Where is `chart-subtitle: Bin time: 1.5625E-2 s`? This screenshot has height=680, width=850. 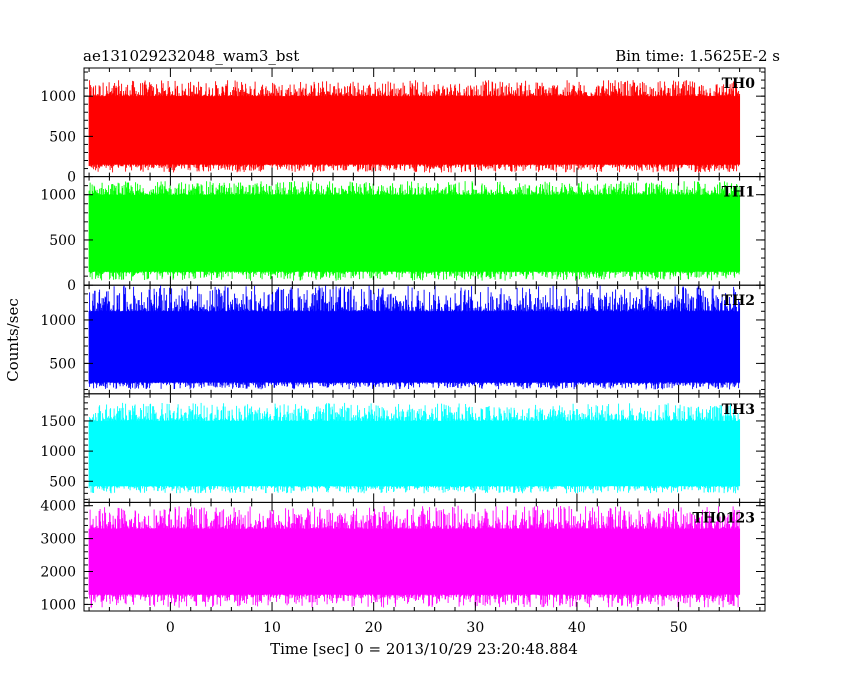
chart-subtitle: Bin time: 1.5625E-2 s is located at coordinates (697, 56).